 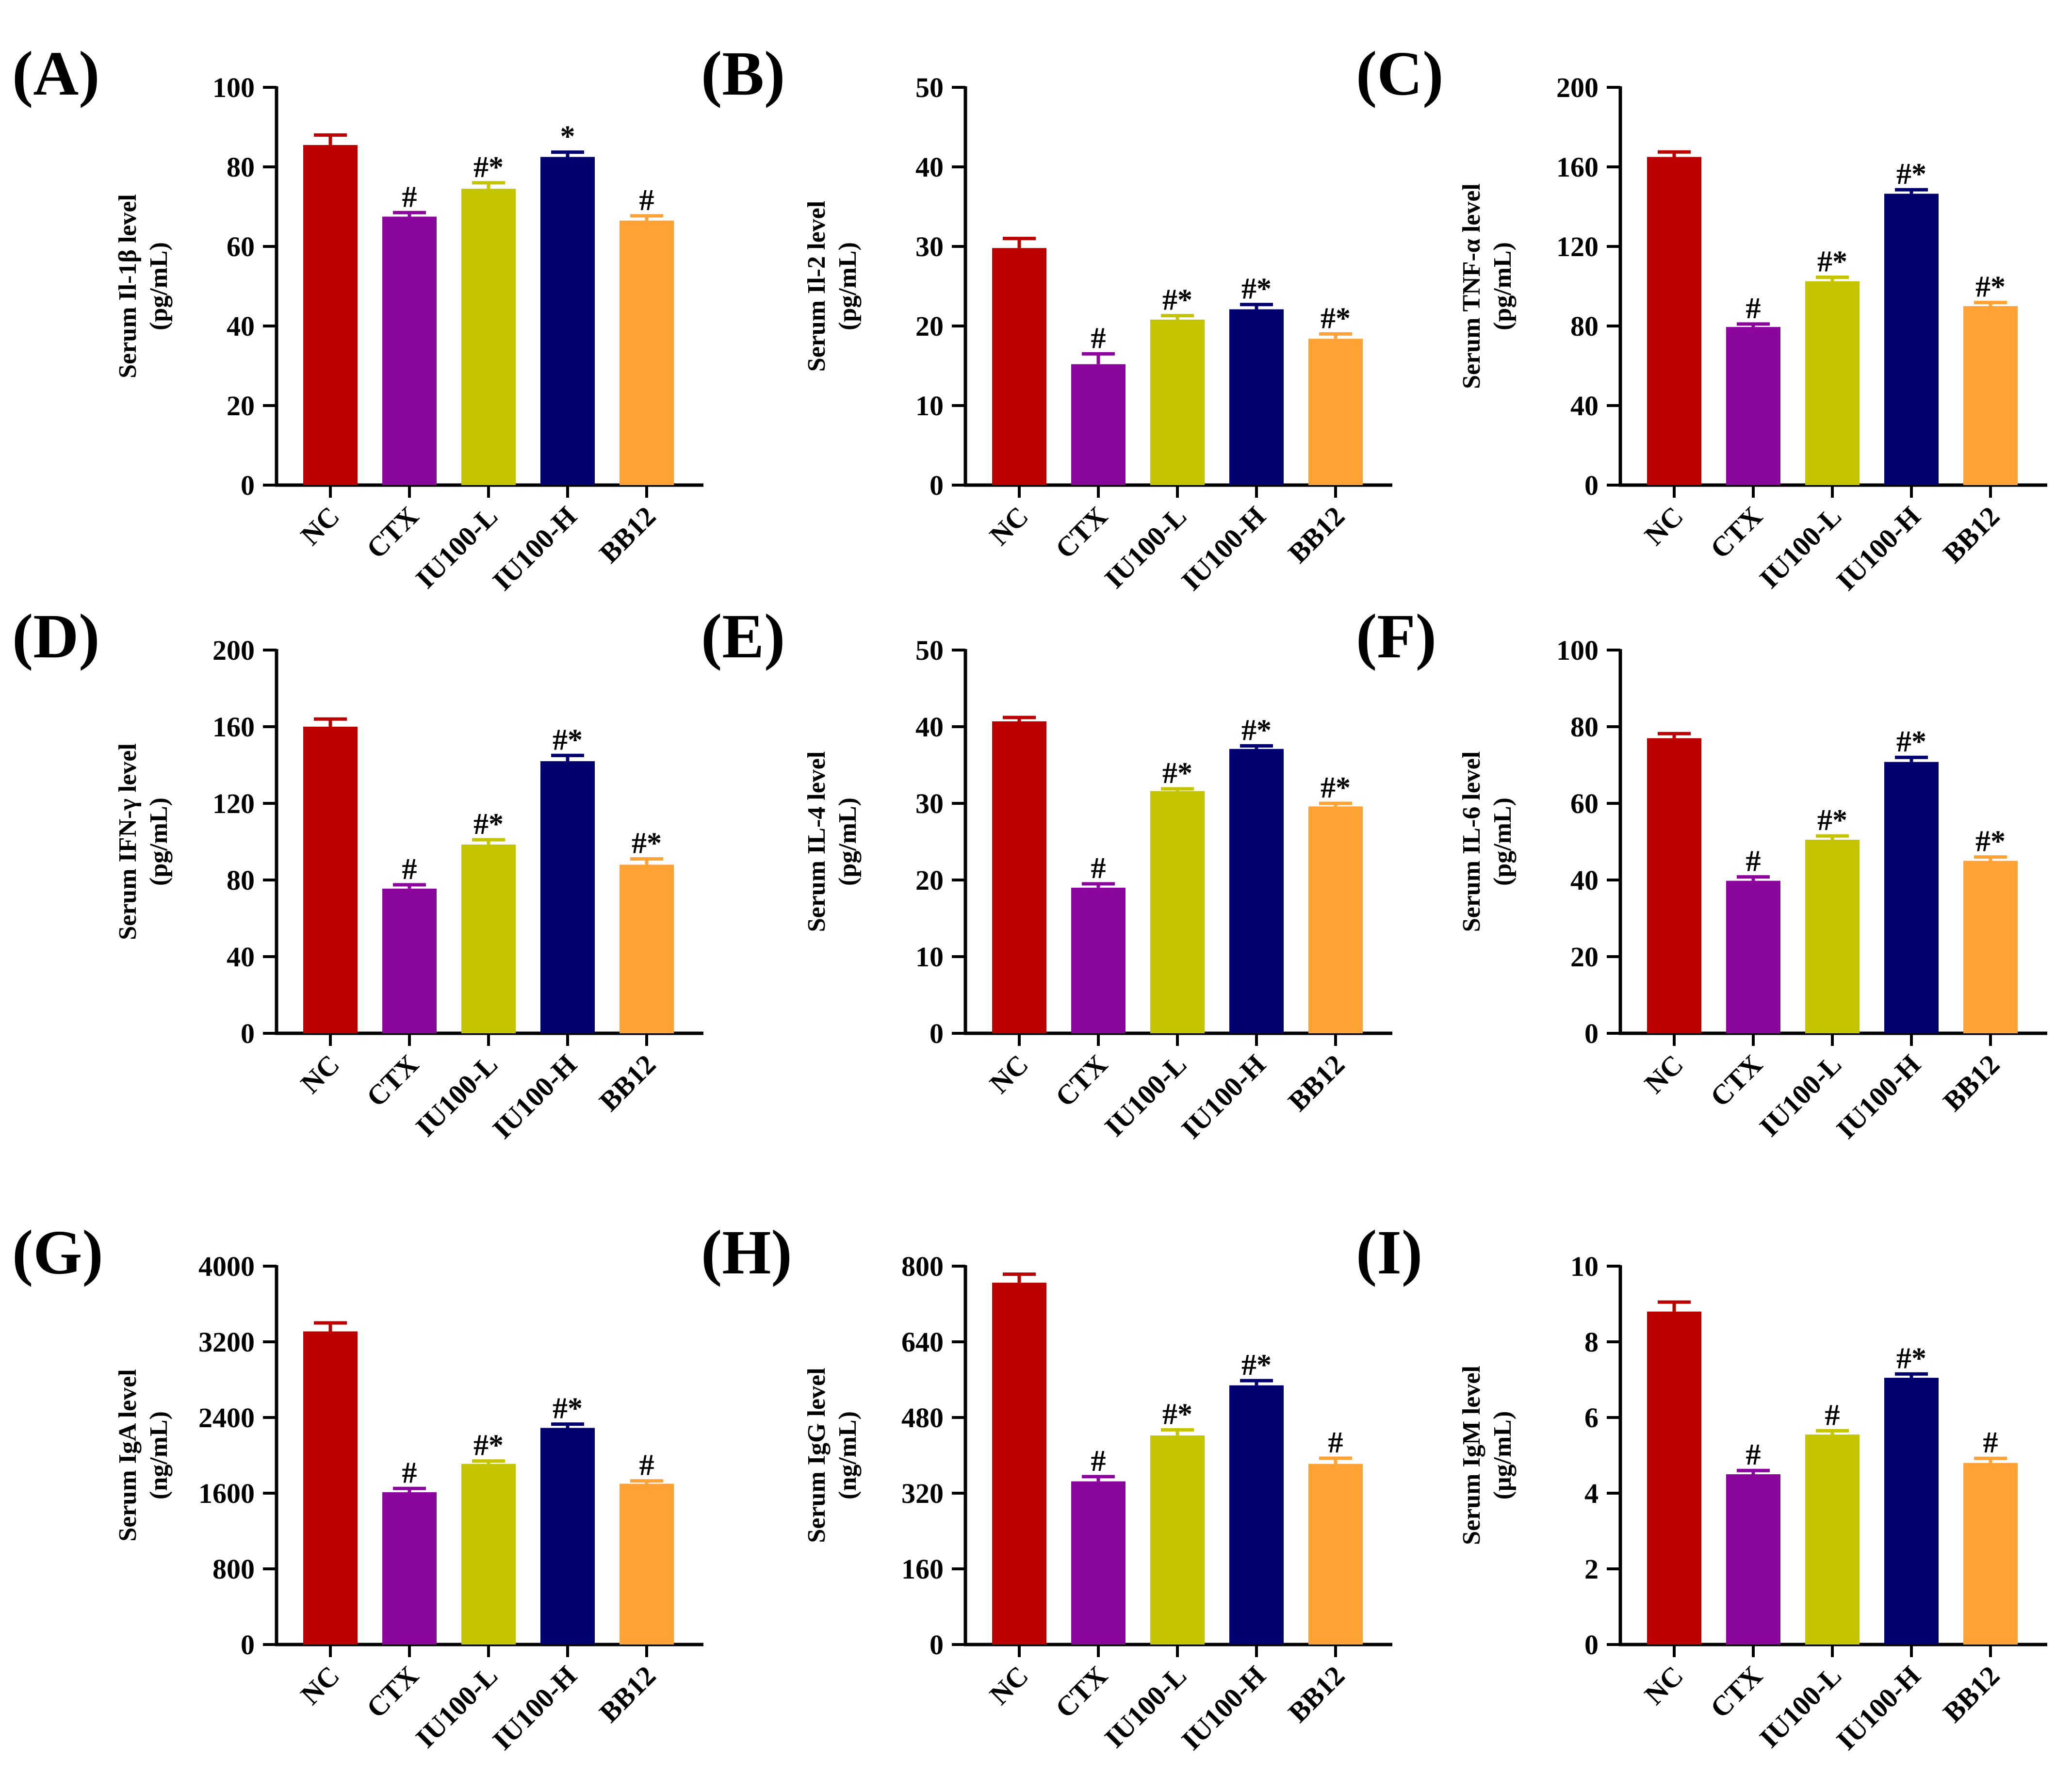 I want to click on y-tick-label: 320, so click(x=922, y=1493).